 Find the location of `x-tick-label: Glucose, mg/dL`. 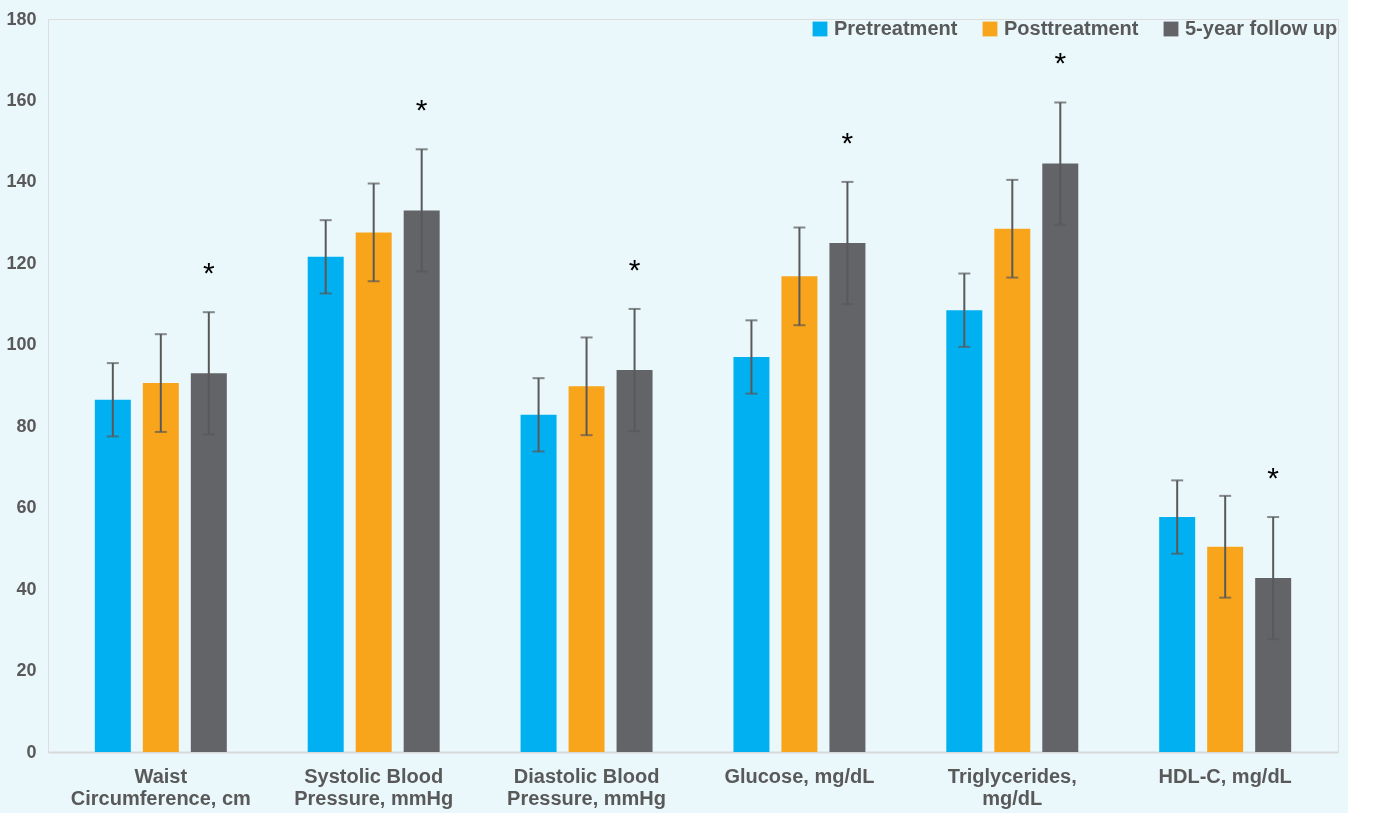

x-tick-label: Glucose, mg/dL is located at coordinates (799, 775).